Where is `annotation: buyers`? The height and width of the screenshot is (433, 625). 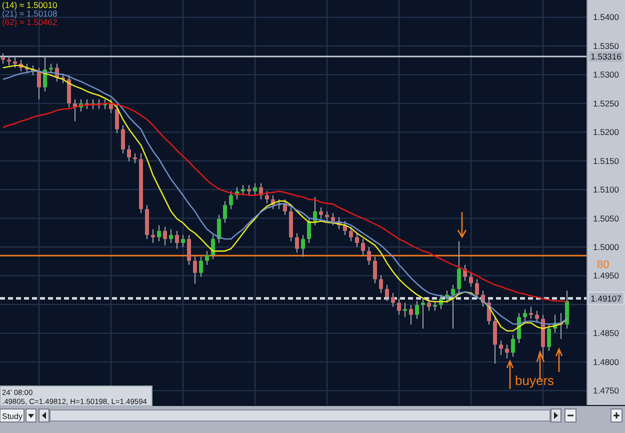 annotation: buyers is located at coordinates (535, 380).